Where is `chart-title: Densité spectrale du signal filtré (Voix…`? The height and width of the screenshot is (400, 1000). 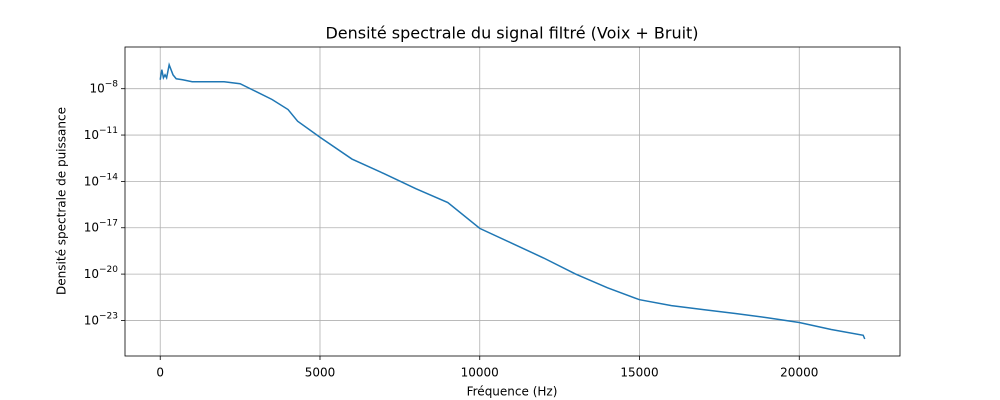 chart-title: Densité spectrale du signal filtré (Voix… is located at coordinates (511, 33).